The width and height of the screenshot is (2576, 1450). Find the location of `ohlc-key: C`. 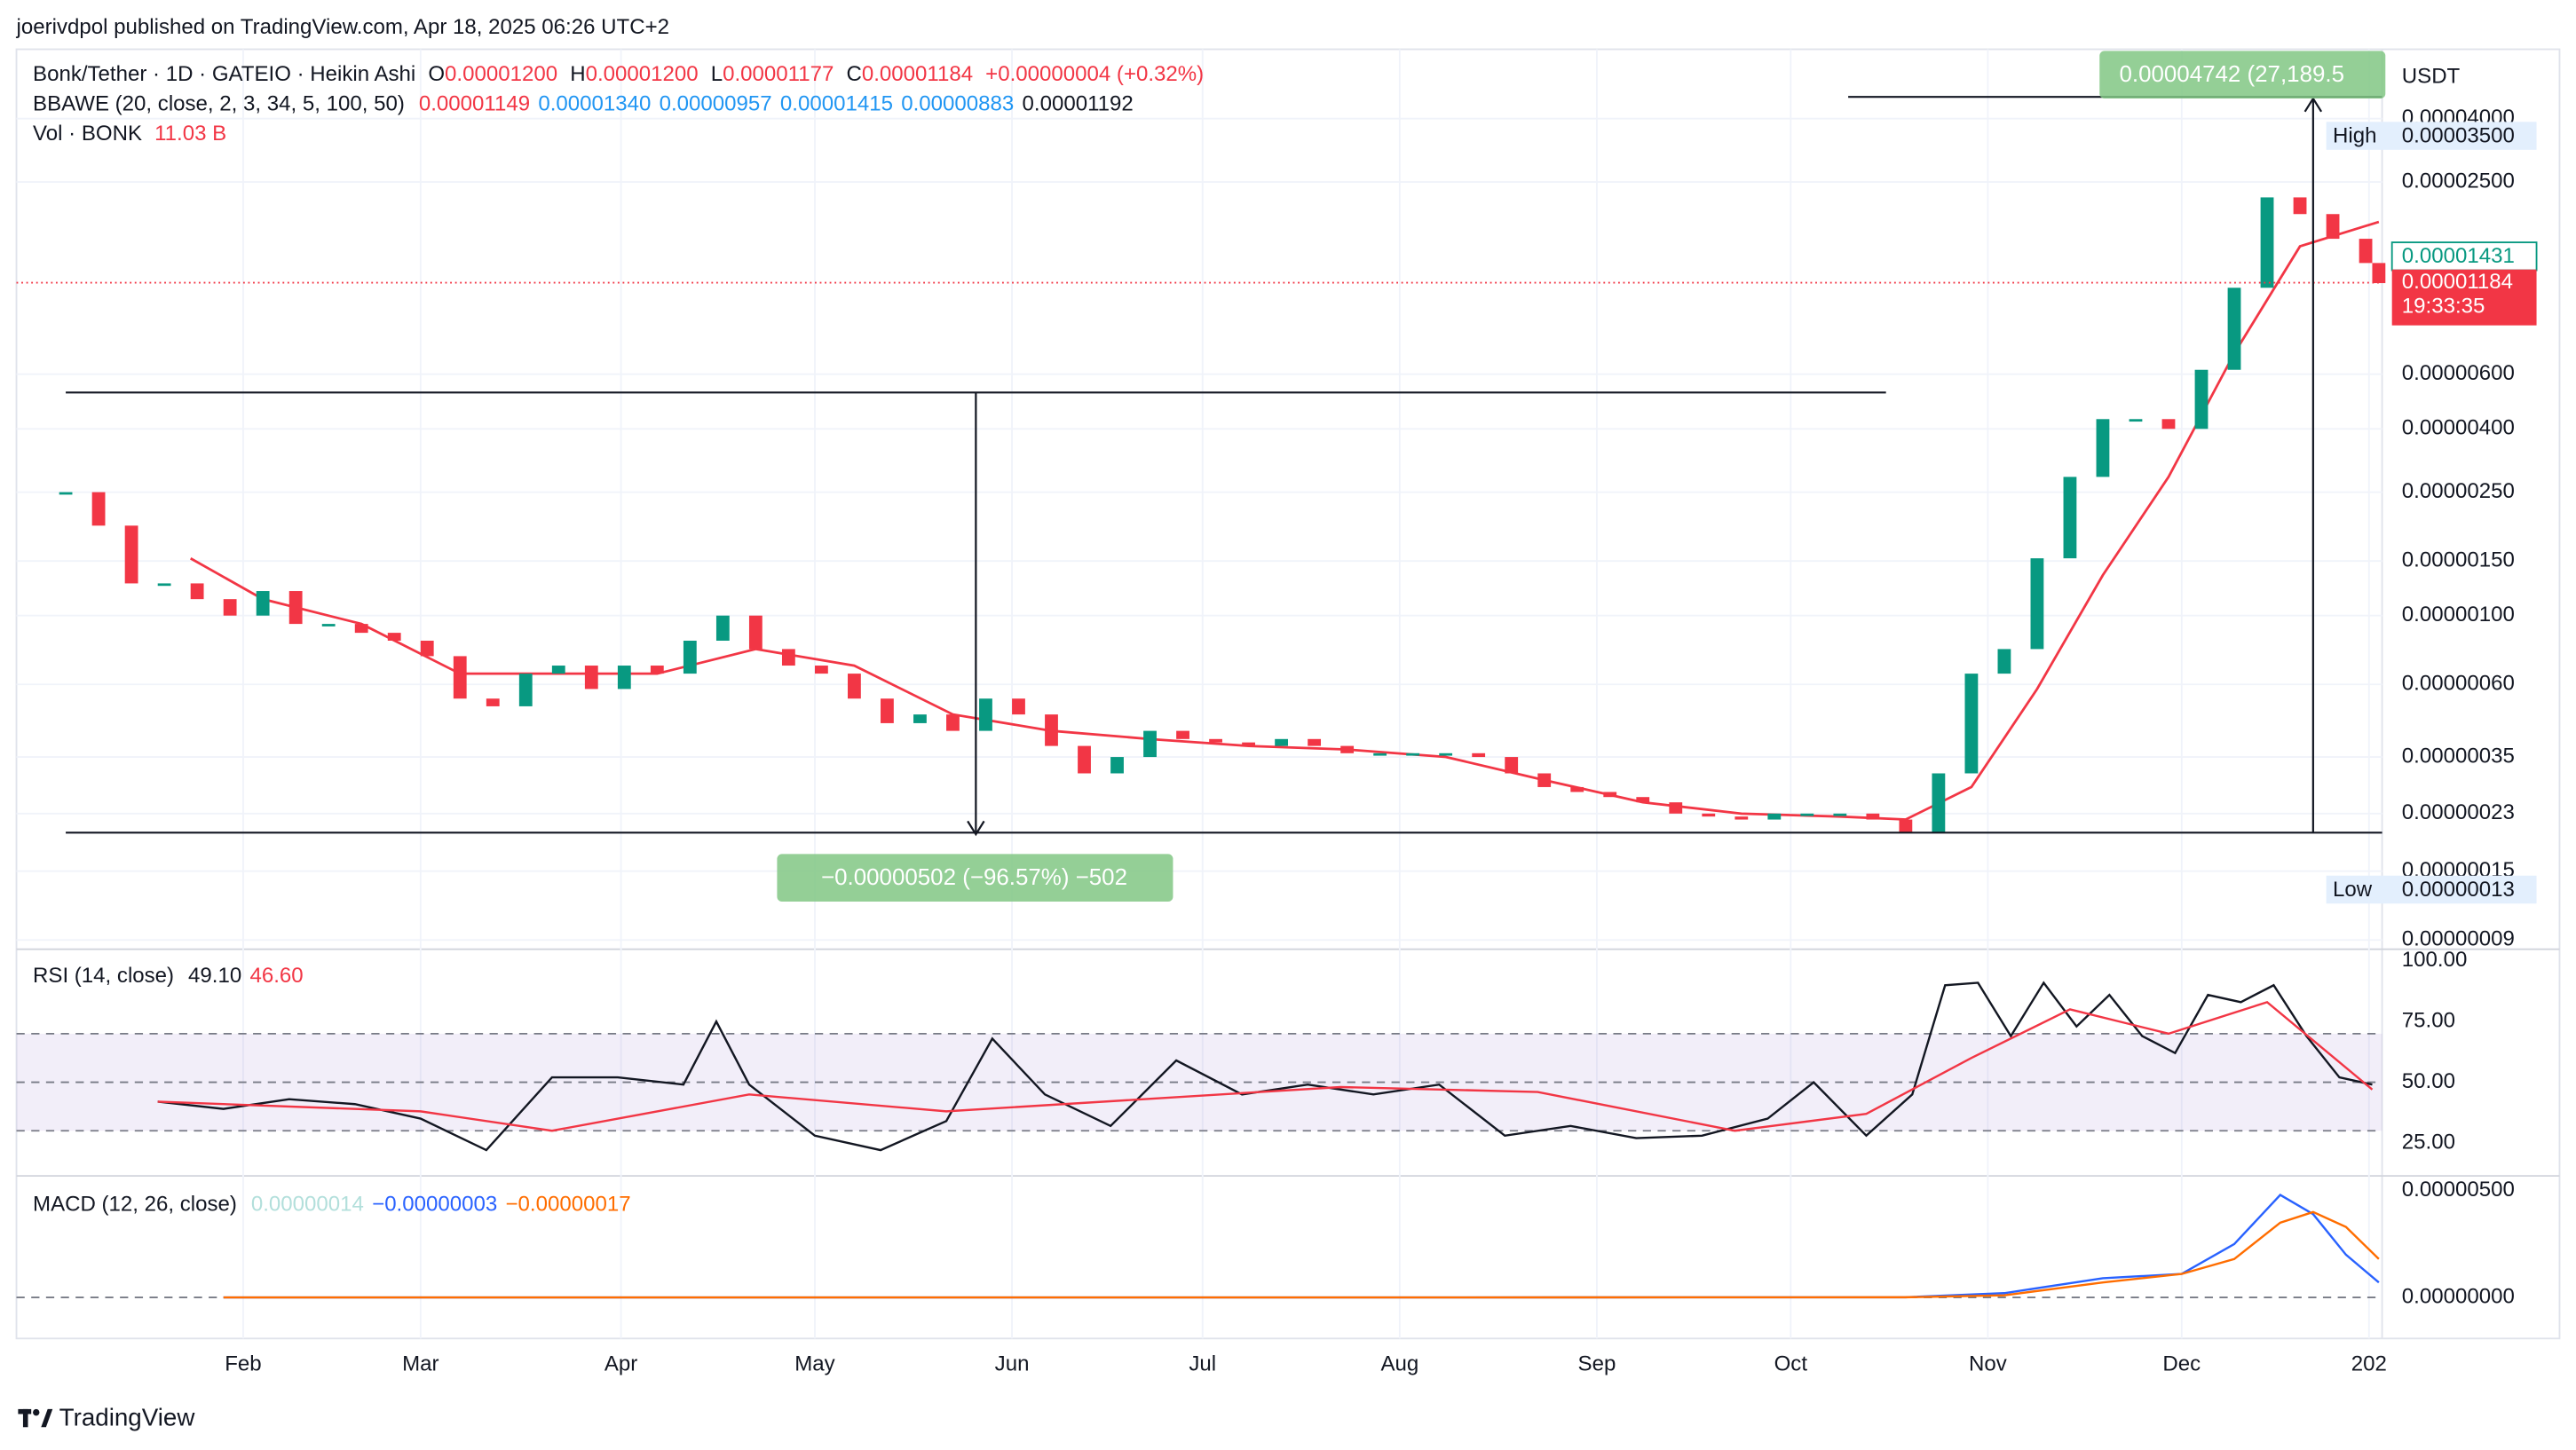

ohlc-key: C is located at coordinates (853, 74).